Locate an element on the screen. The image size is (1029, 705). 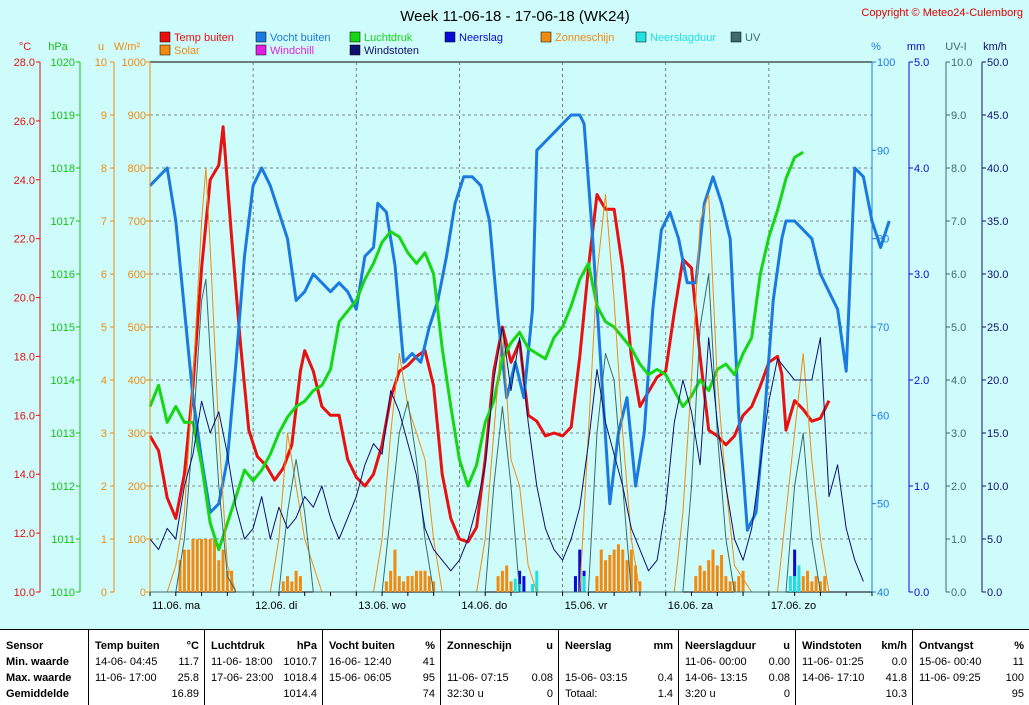
stats-value: 1.4 is located at coordinates (665, 694).